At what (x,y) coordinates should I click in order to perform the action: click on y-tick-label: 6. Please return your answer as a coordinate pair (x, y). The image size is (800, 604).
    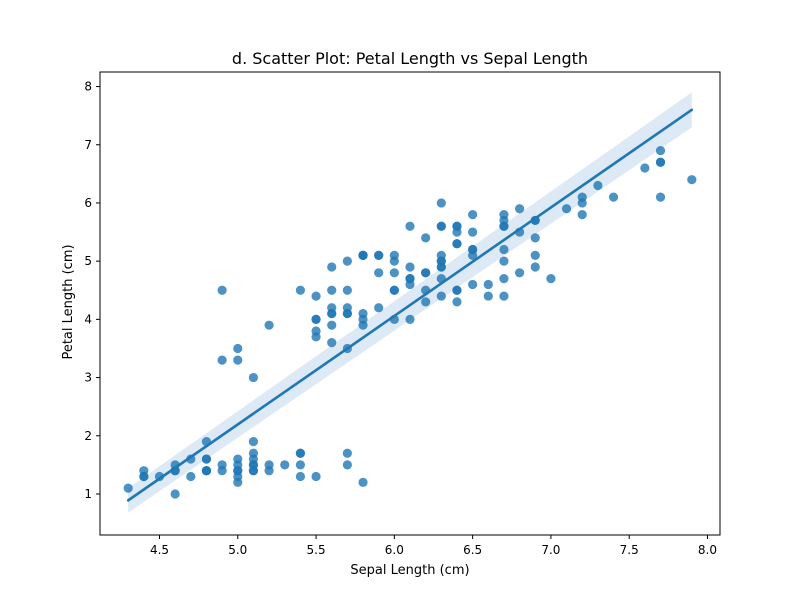
    Looking at the image, I should click on (88, 203).